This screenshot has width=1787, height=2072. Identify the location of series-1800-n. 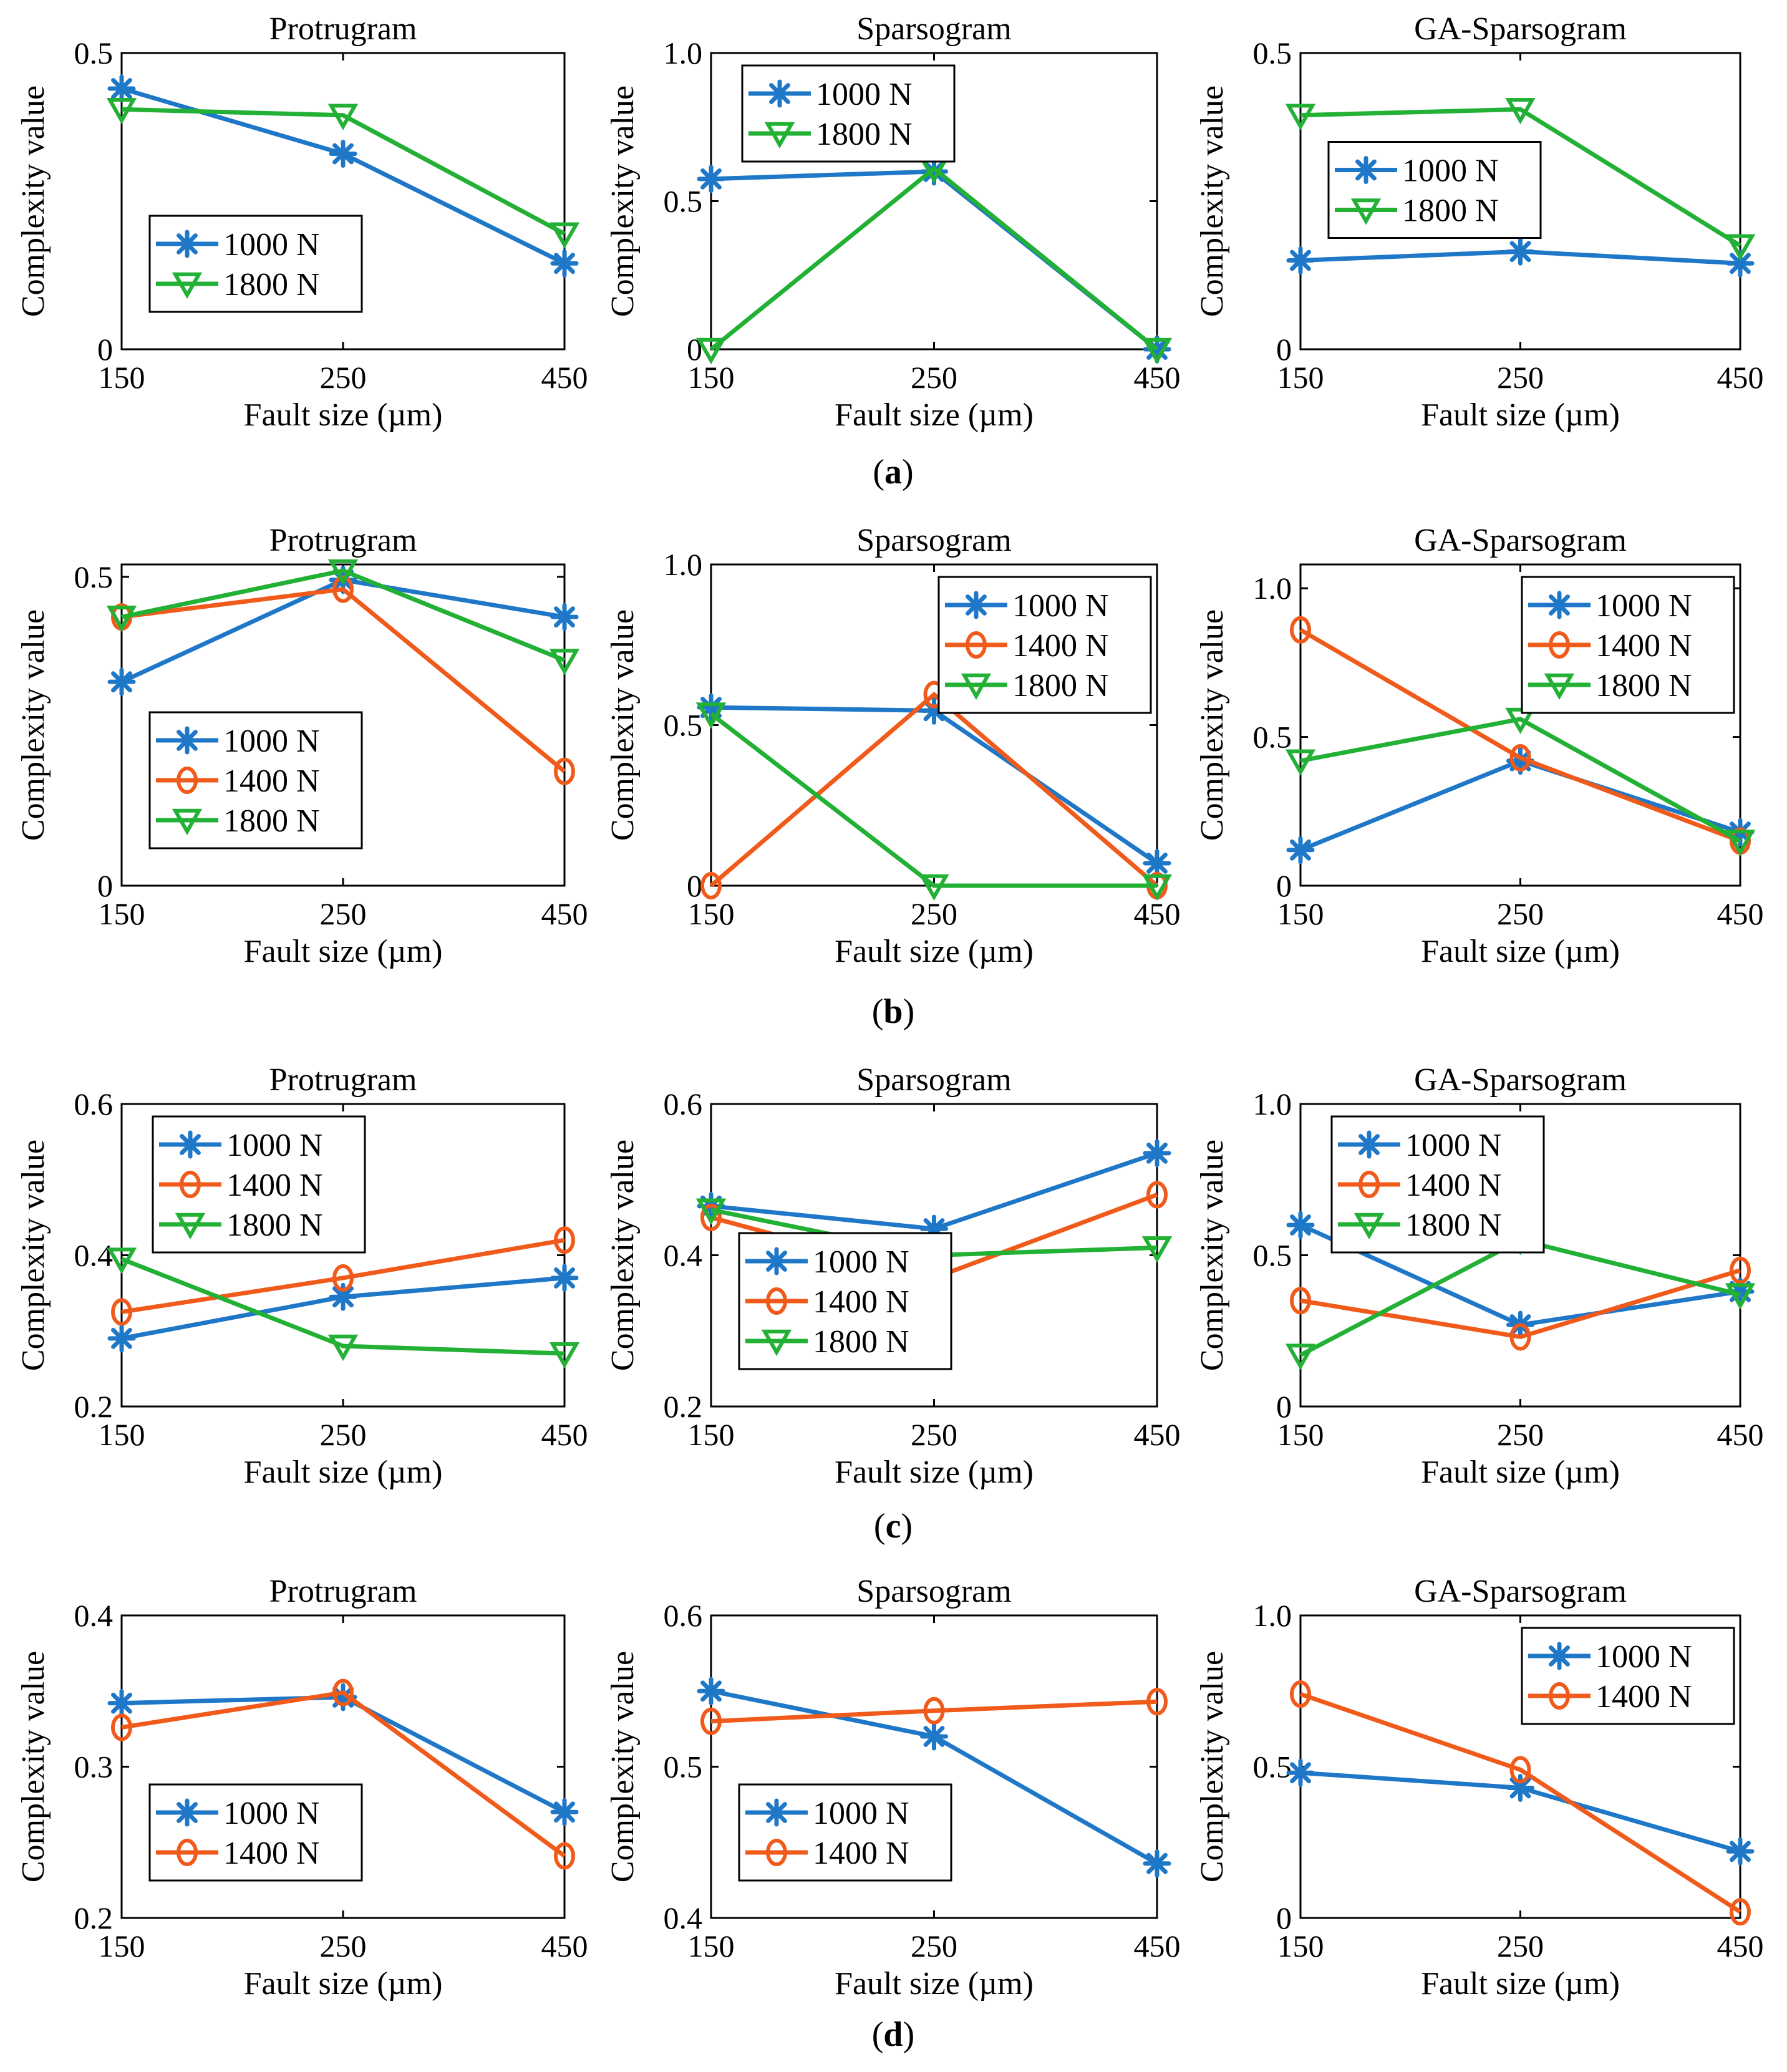
(343, 174).